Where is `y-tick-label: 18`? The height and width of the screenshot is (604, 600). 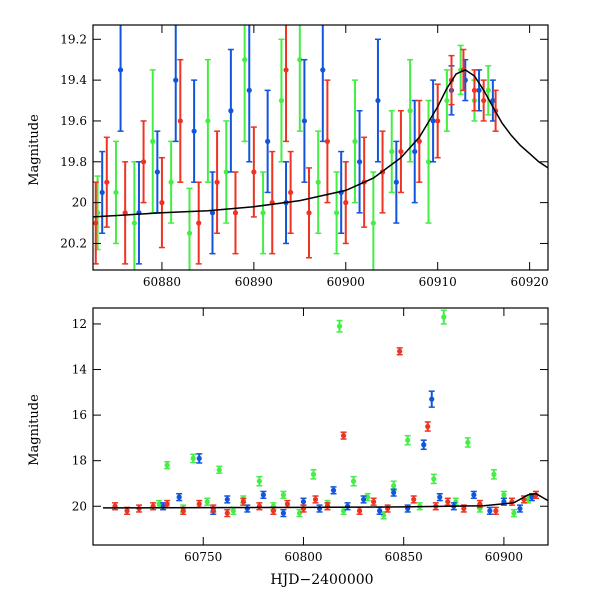
y-tick-label: 18 is located at coordinates (79, 461).